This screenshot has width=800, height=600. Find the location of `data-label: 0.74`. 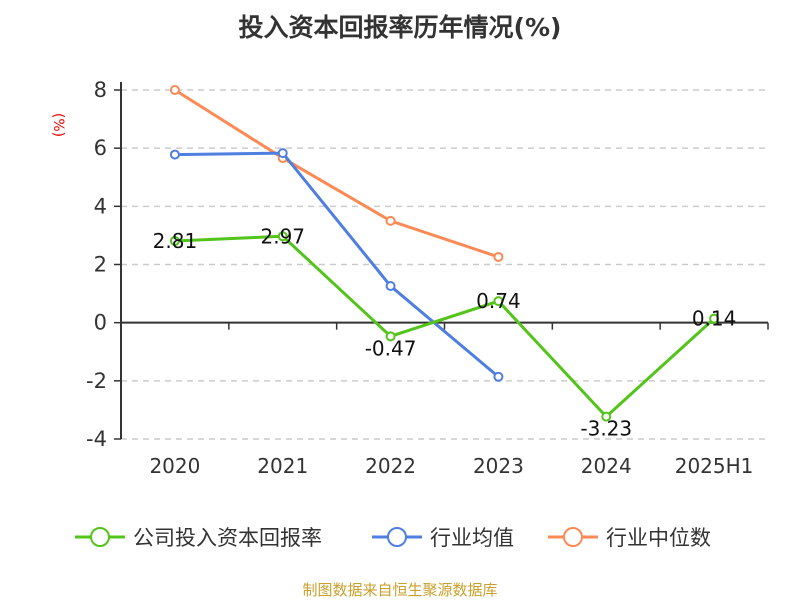

data-label: 0.74 is located at coordinates (498, 301).